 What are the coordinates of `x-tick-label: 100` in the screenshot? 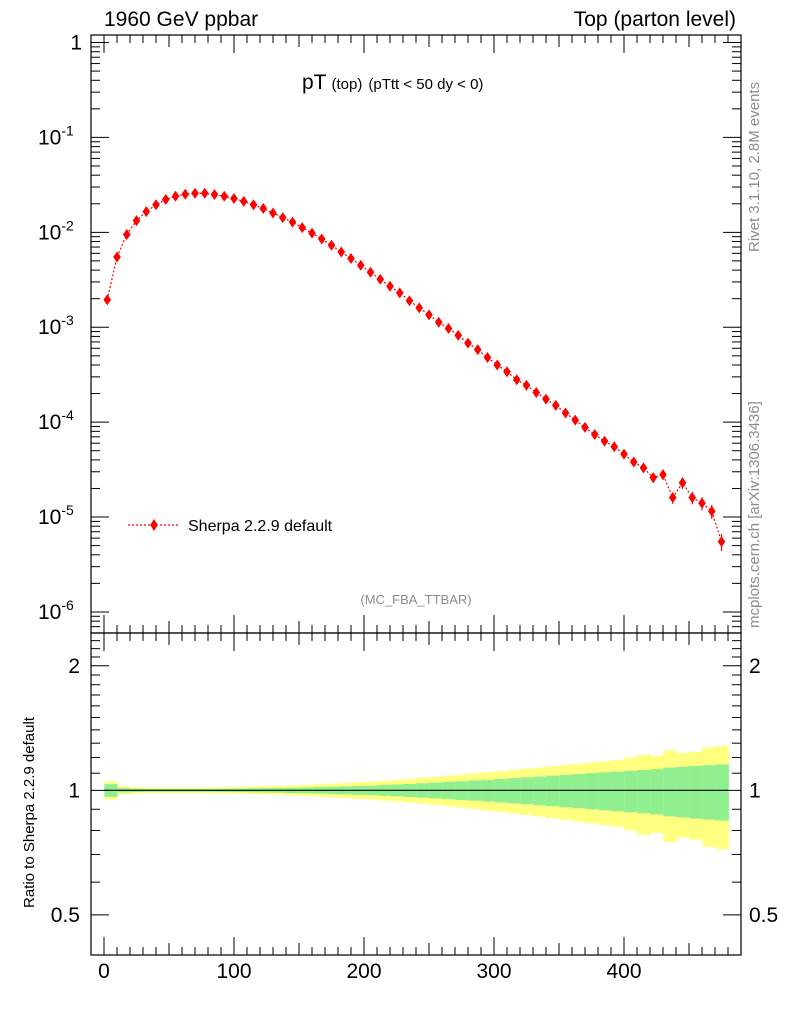 It's located at (233, 971).